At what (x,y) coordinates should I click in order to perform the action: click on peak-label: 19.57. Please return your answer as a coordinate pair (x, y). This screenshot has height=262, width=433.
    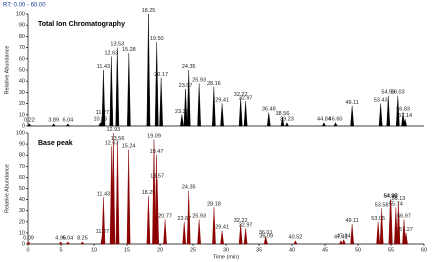
    Looking at the image, I should click on (157, 177).